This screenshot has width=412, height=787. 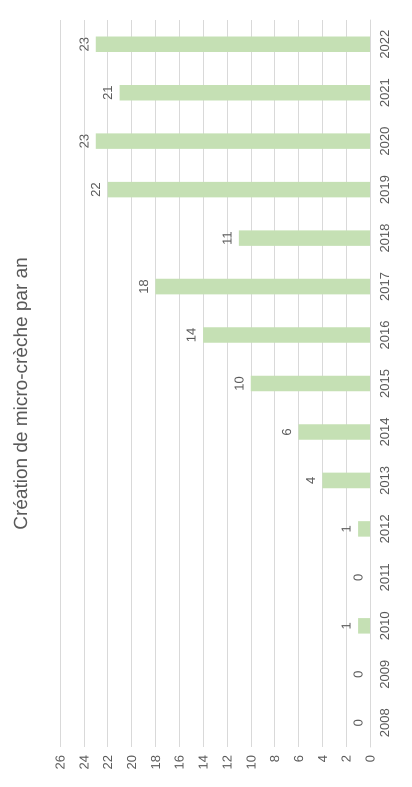 I want to click on y-tick-label: 2022, so click(x=384, y=44).